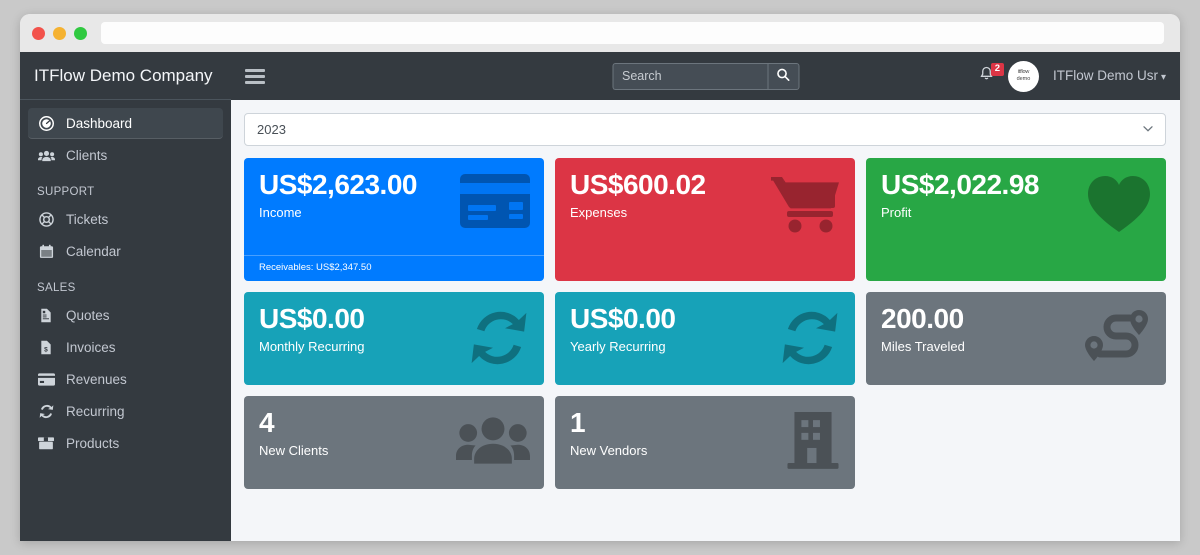  What do you see at coordinates (96, 379) in the screenshot?
I see `sidebar-item-label: Revenues` at bounding box center [96, 379].